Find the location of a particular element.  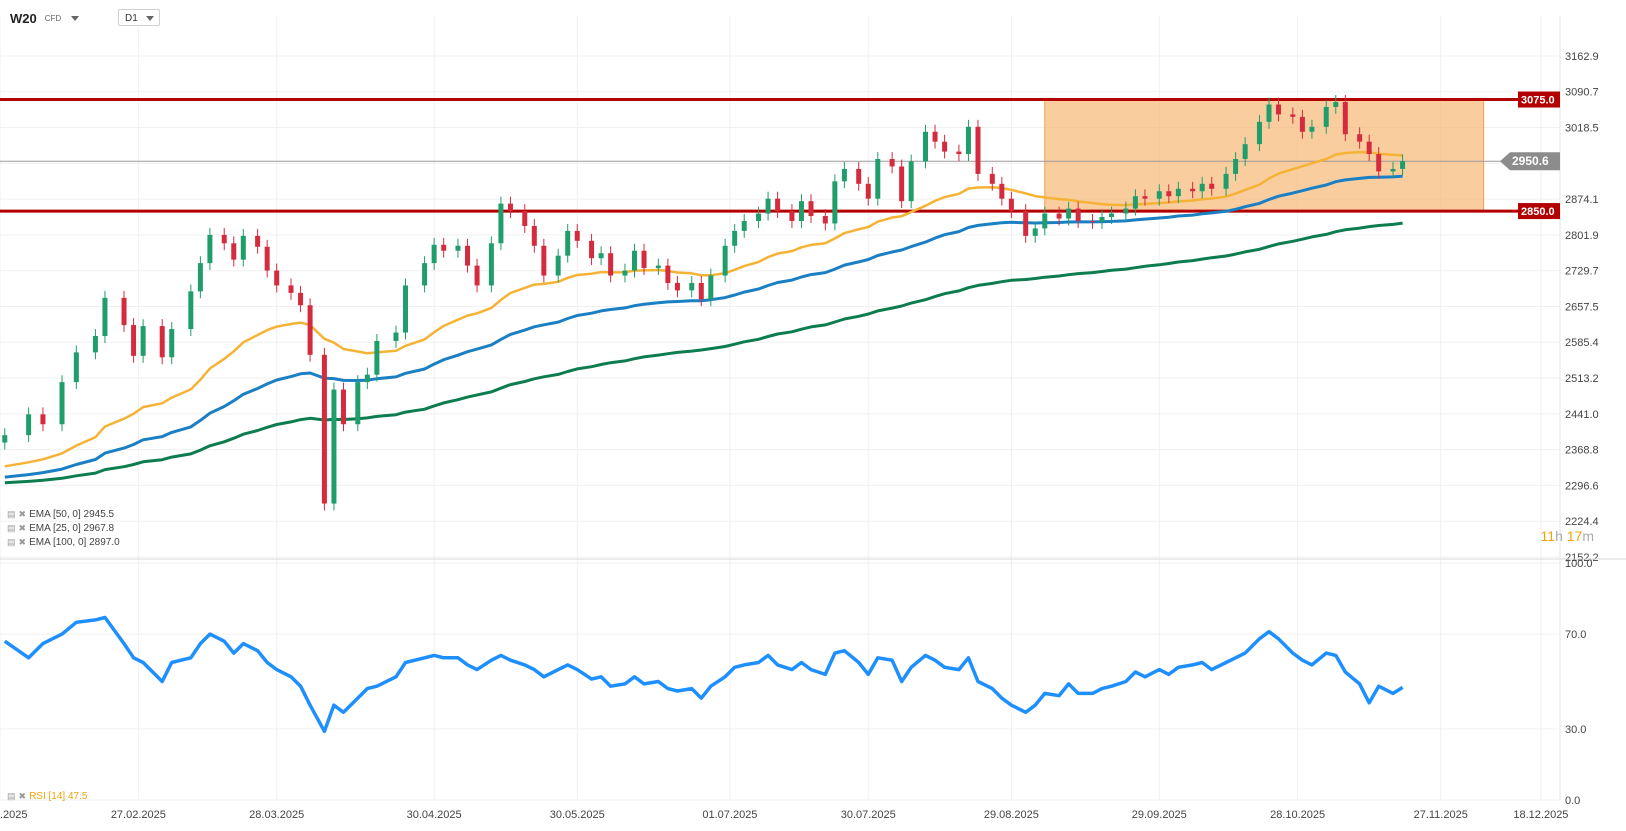

legend-ema25: ▤ ✖ EMA [25, 0] 2967.8 is located at coordinates (60, 528).